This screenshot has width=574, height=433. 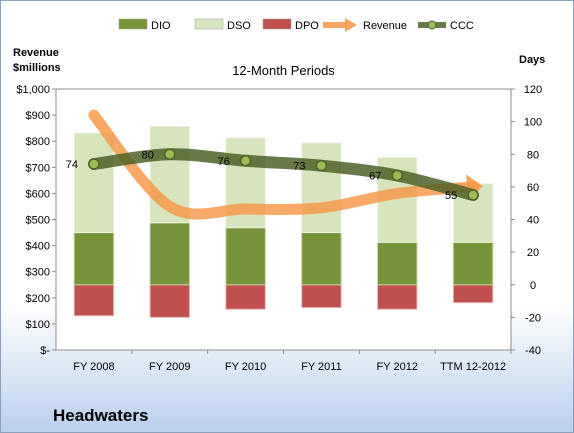 I want to click on left-axis-title-line1: Revenue, so click(x=36, y=53).